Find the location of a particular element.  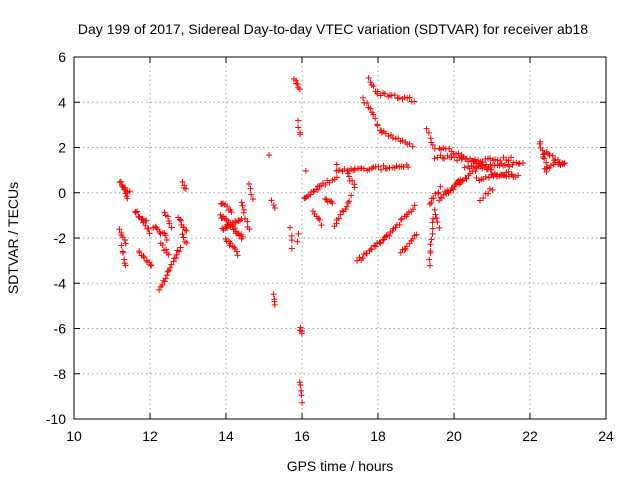

y-tick-label: 2 is located at coordinates (62, 148).